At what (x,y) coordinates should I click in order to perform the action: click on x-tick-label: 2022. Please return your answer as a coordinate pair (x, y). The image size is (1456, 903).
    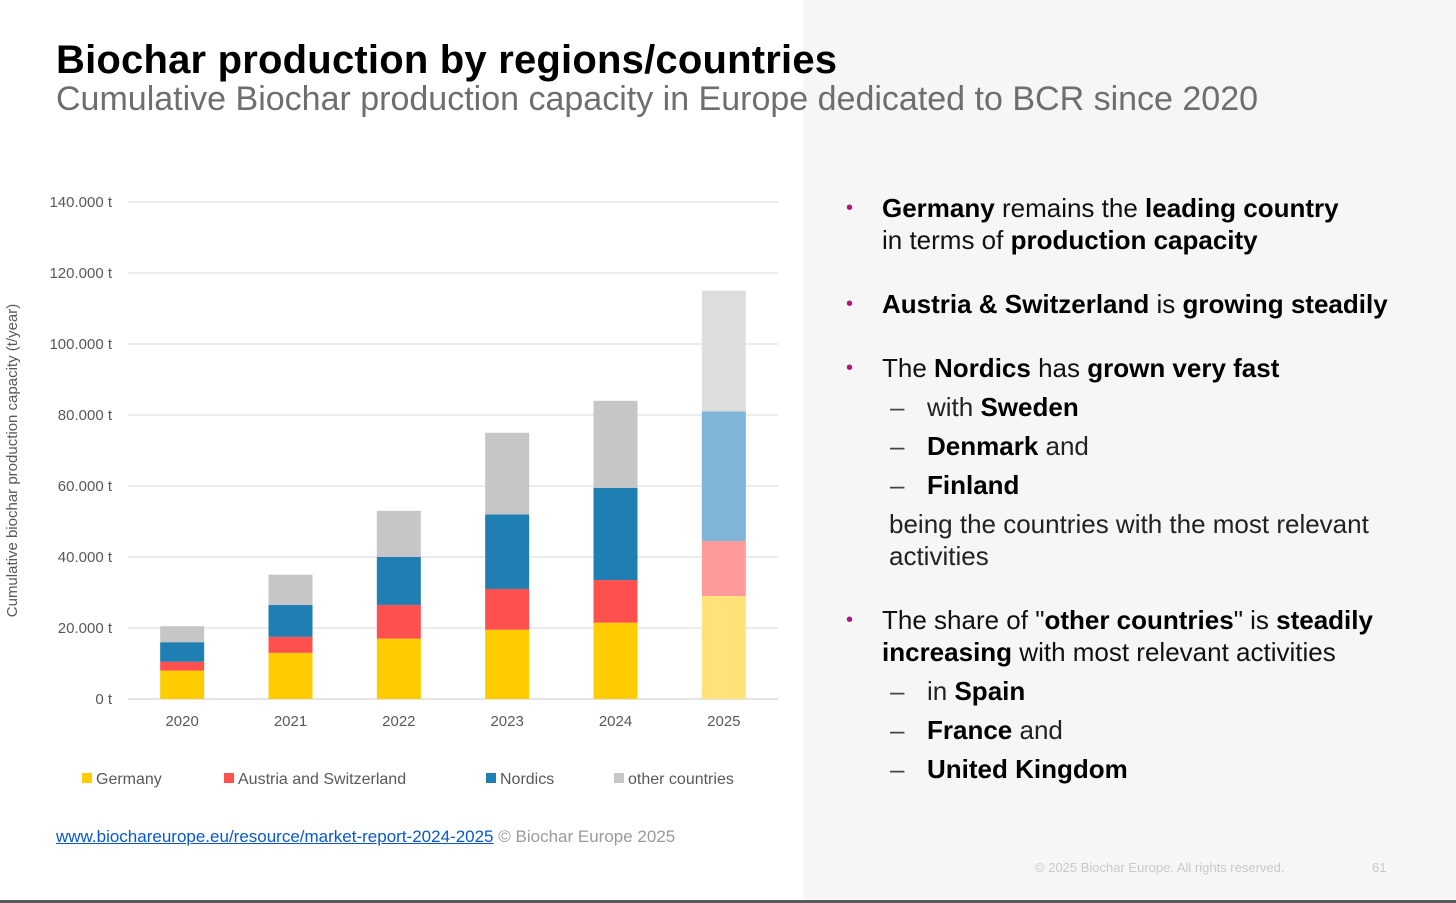
    Looking at the image, I should click on (398, 721).